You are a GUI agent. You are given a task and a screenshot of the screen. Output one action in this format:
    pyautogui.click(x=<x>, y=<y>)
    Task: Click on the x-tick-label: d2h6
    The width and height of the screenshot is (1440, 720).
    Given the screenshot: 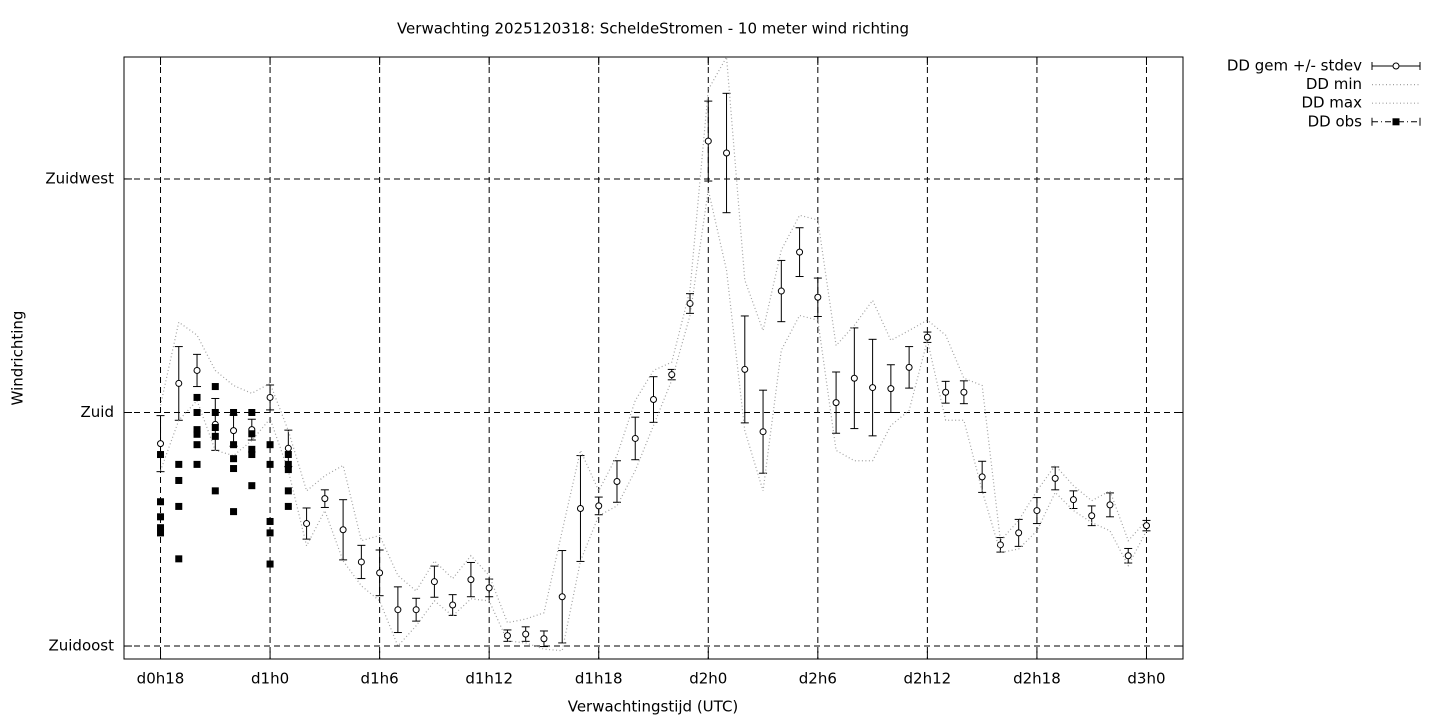 What is the action you would take?
    pyautogui.click(x=818, y=679)
    